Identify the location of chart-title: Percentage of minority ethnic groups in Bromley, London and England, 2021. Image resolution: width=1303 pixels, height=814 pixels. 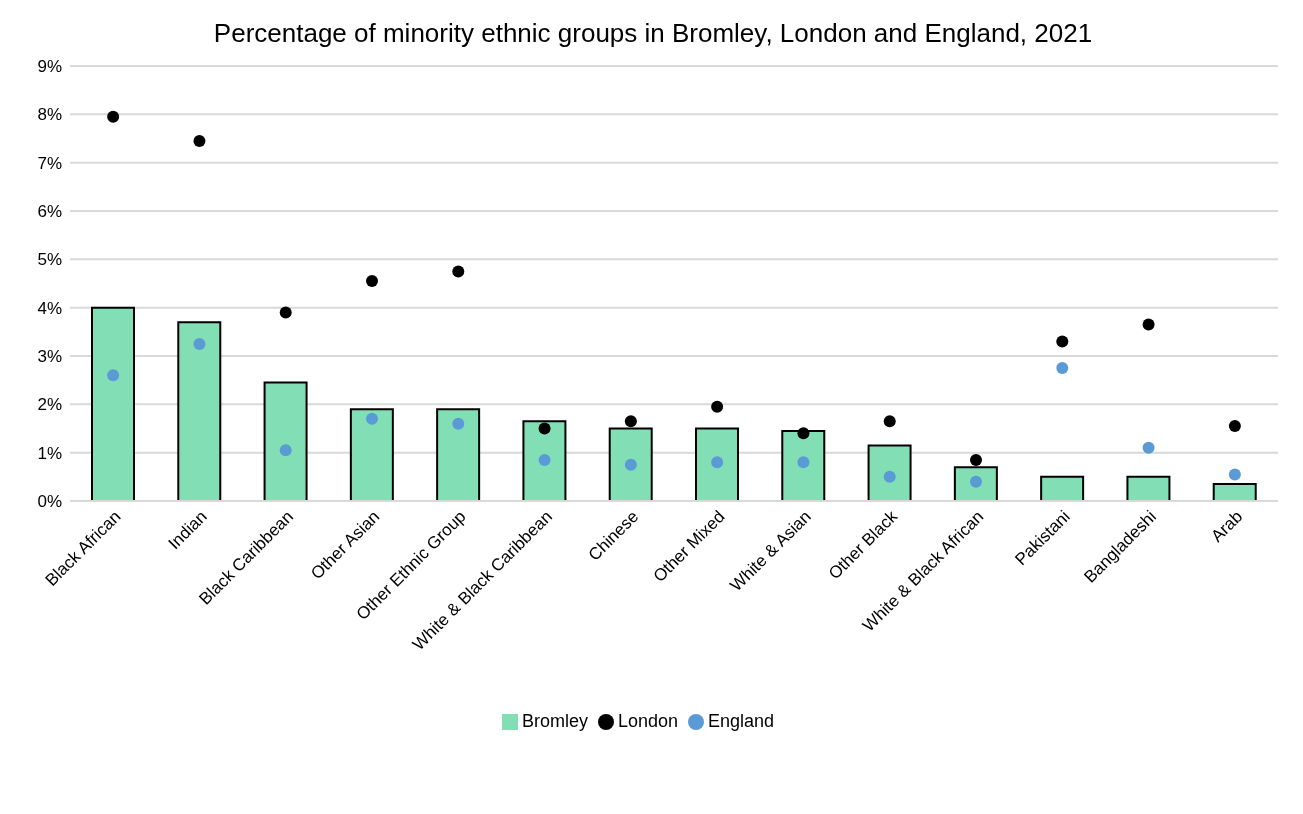
(653, 33).